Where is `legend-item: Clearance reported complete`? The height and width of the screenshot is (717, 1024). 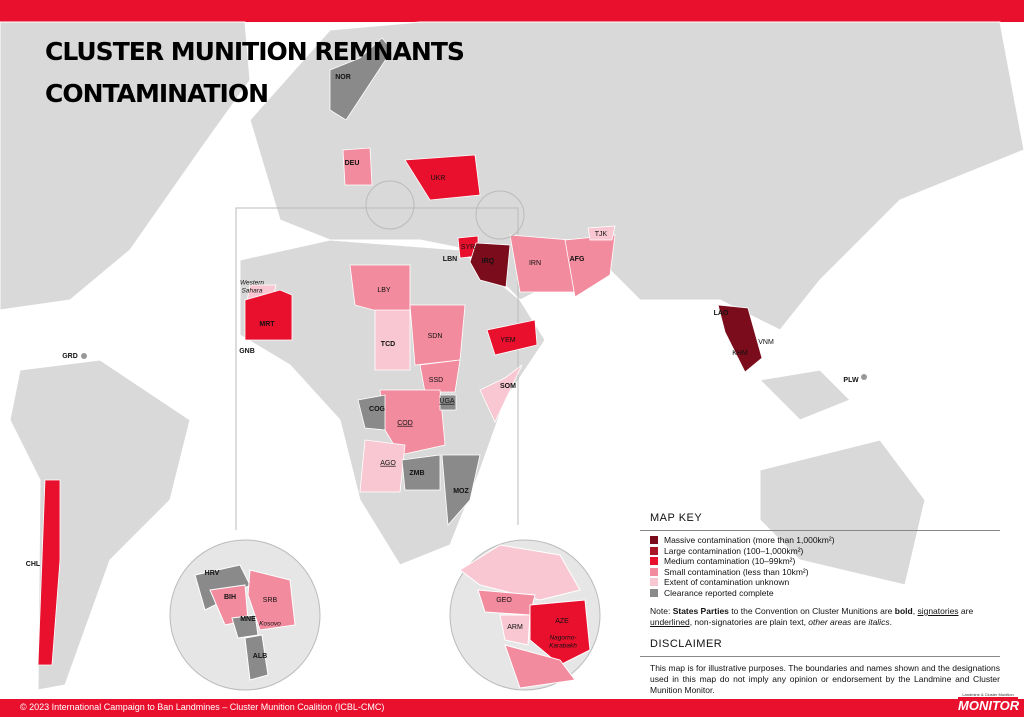 legend-item: Clearance reported complete is located at coordinates (830, 593).